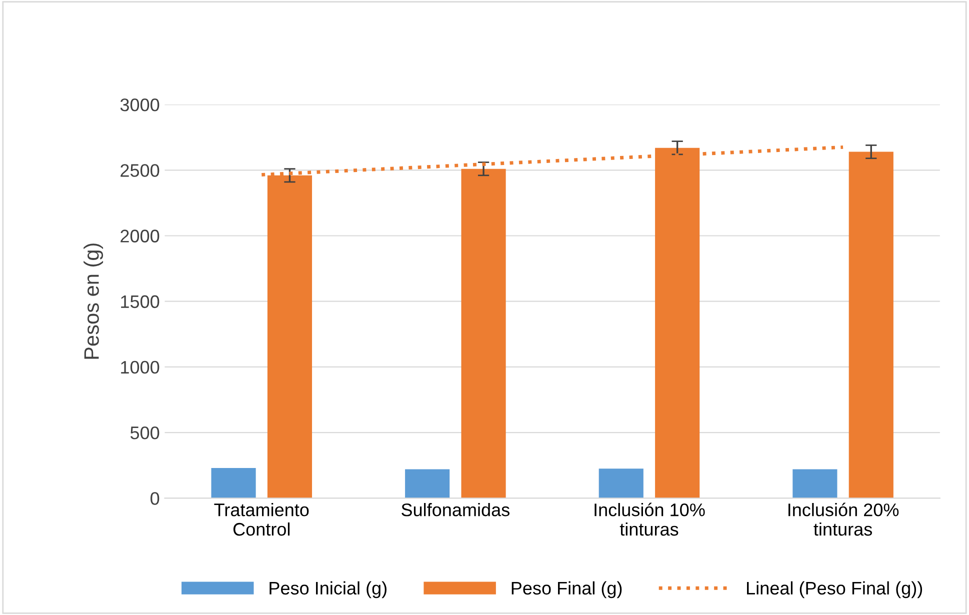 This screenshot has height=615, width=969. I want to click on y-tick-label: 1500, so click(140, 301).